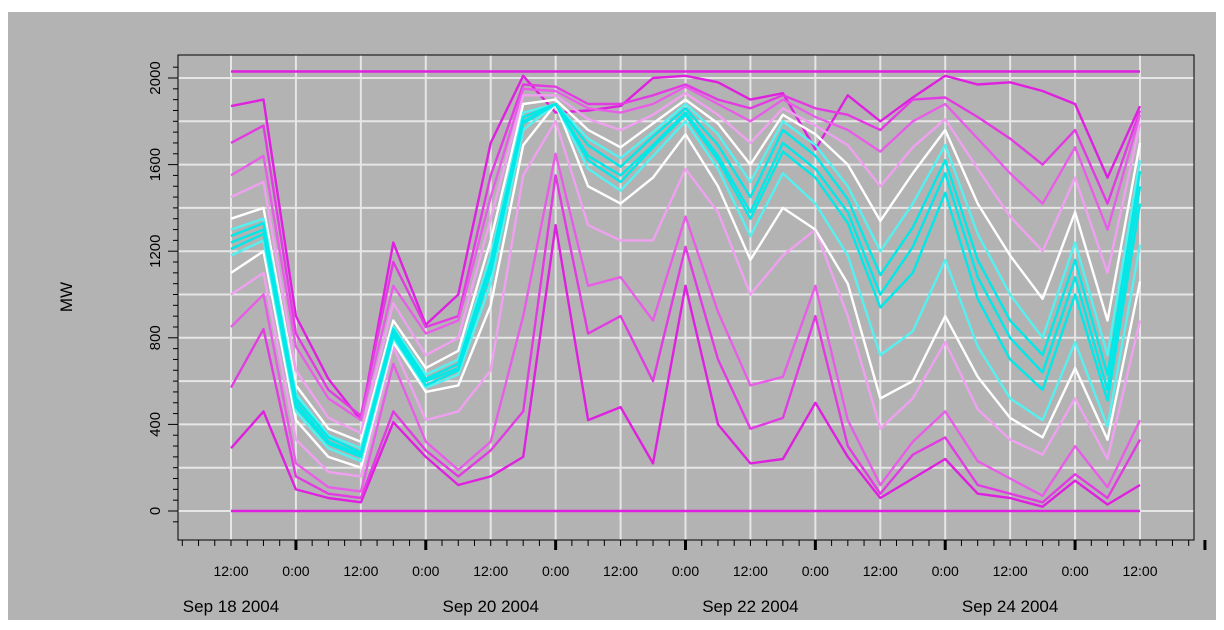 This screenshot has height=630, width=1224. I want to click on x-date-label: Sep 18 2004, so click(231, 606).